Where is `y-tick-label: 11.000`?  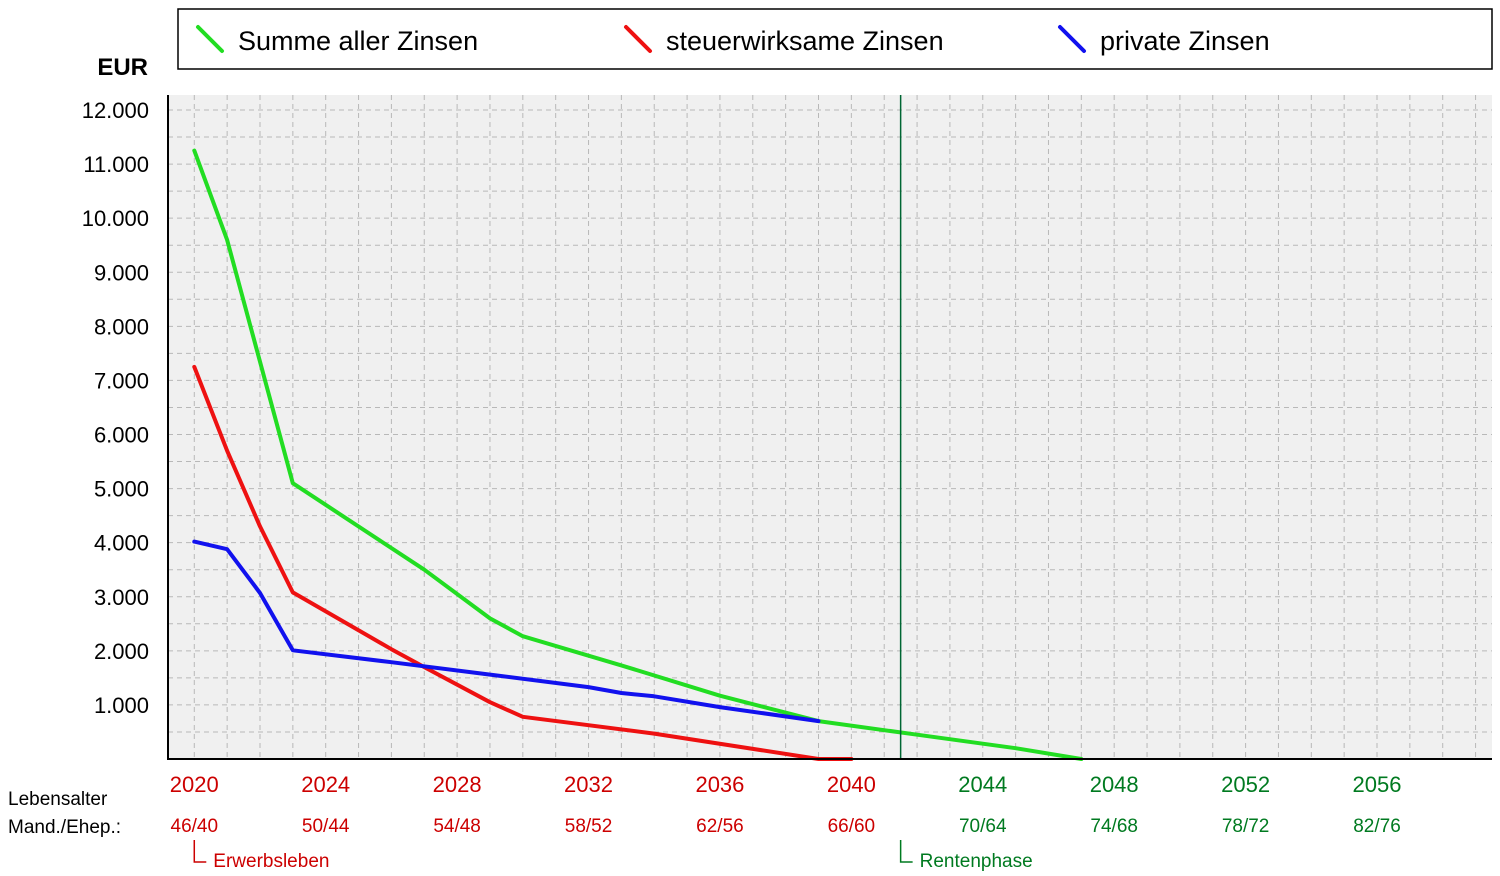 y-tick-label: 11.000 is located at coordinates (116, 164).